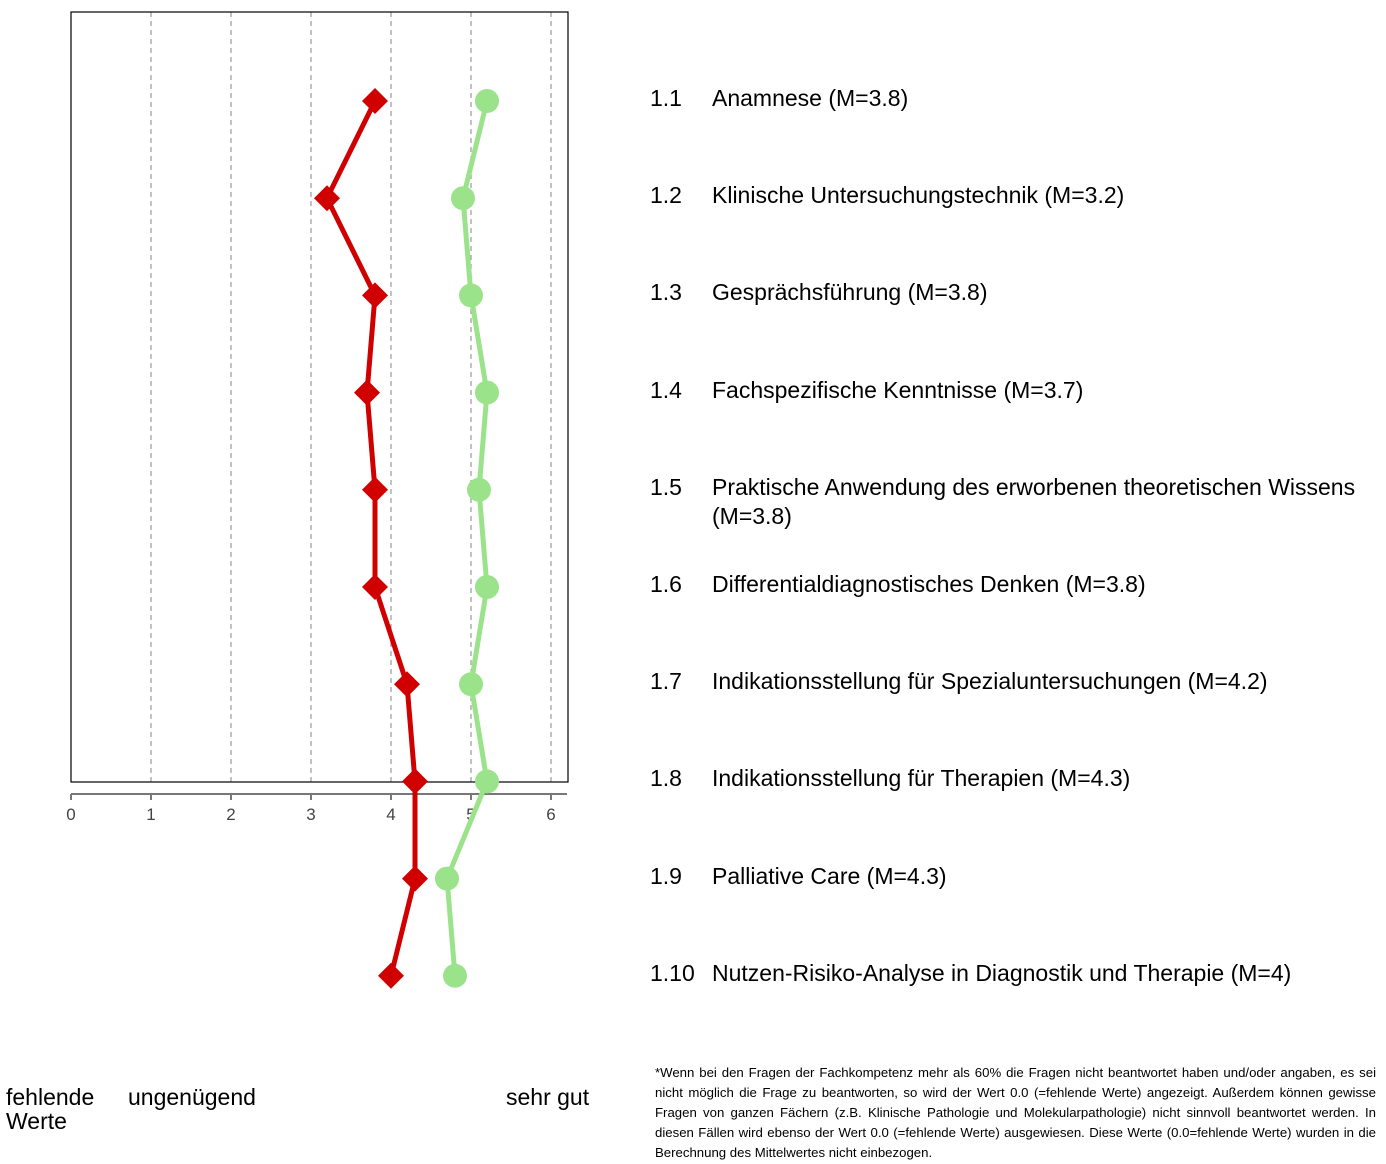 The width and height of the screenshot is (1386, 1164). Describe the element at coordinates (666, 389) in the screenshot. I see `item-number: 1.4` at that location.